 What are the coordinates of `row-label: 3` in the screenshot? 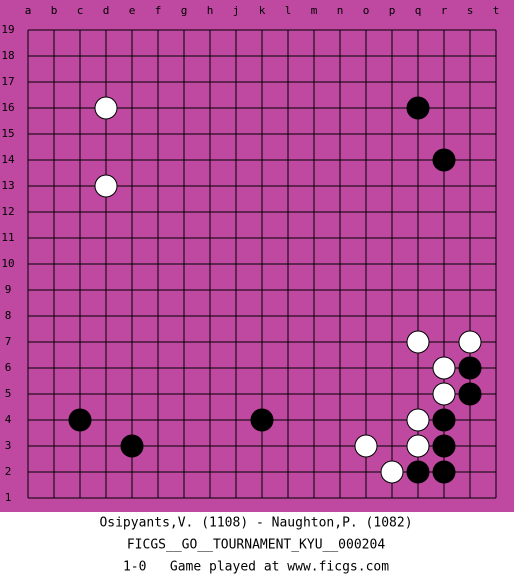 It's located at (8, 445).